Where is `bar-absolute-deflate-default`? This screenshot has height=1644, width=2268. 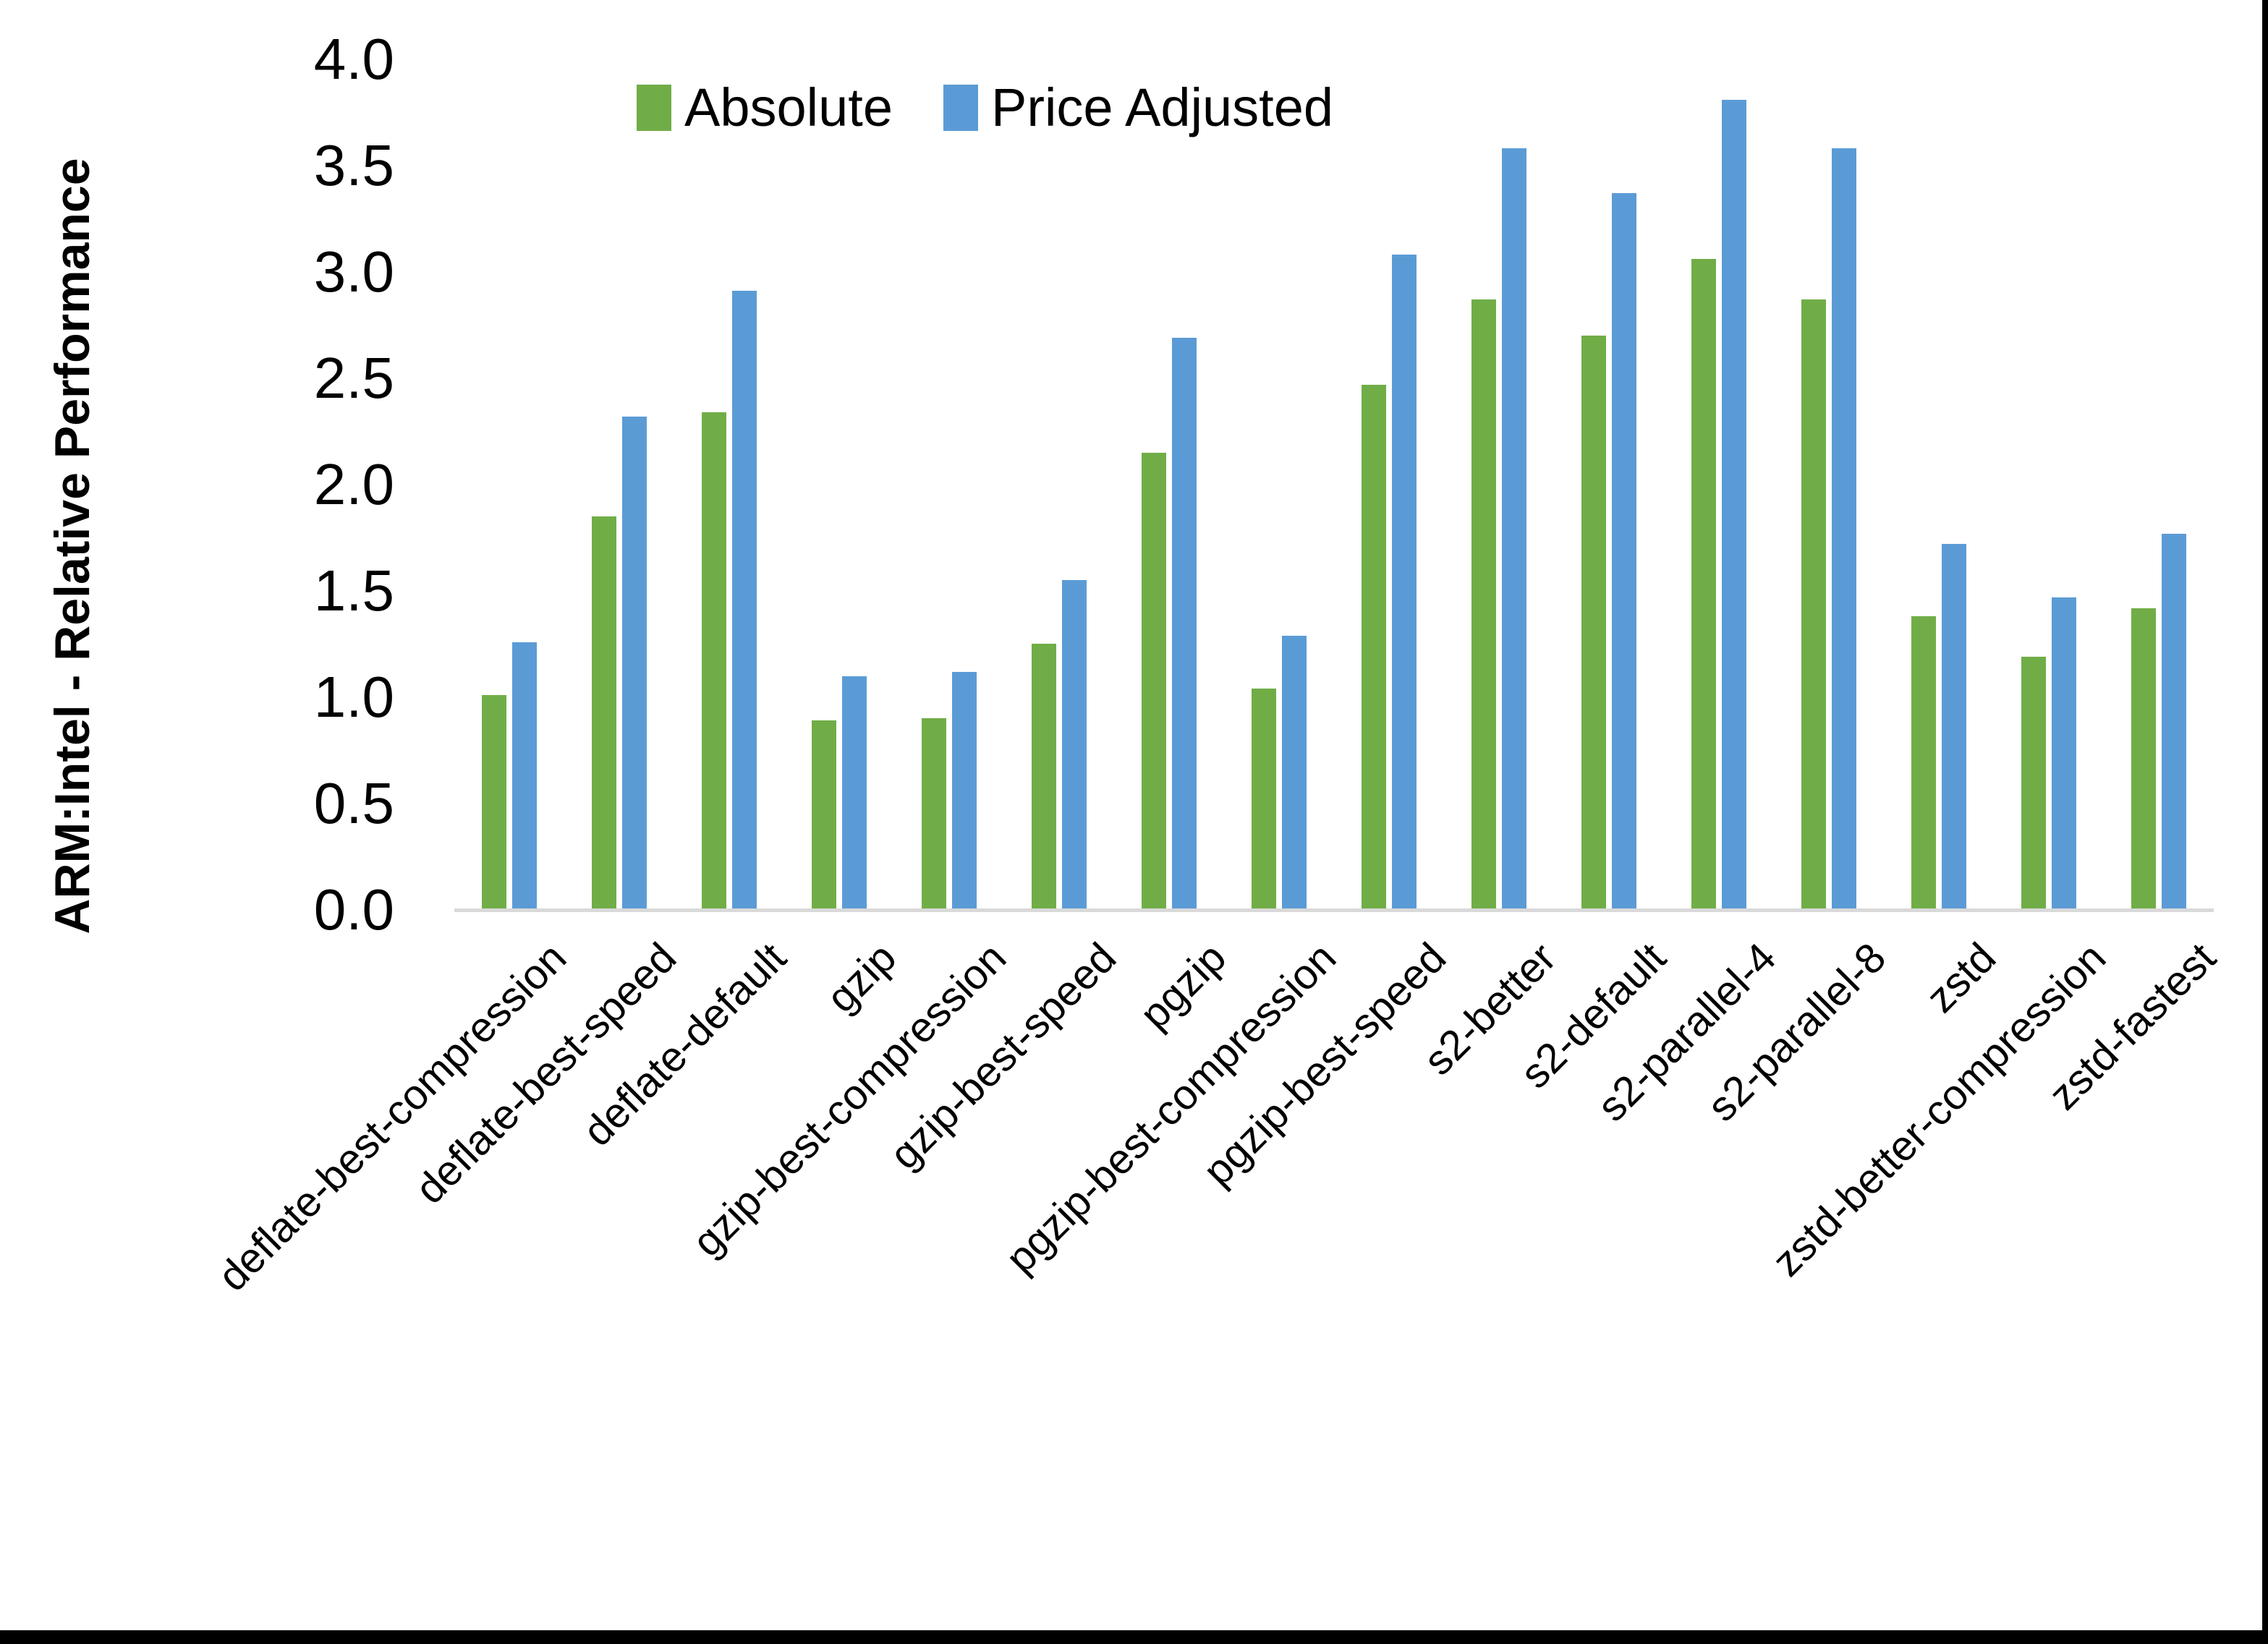
bar-absolute-deflate-default is located at coordinates (714, 661).